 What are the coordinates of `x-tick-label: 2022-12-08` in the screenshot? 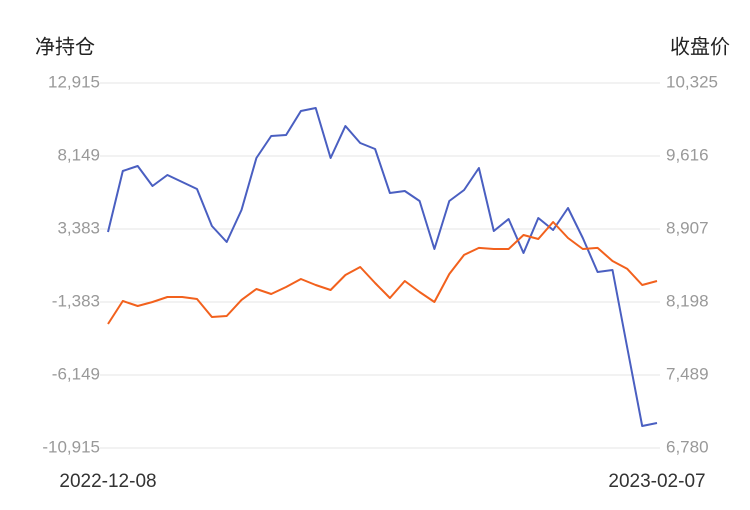 It's located at (107, 481).